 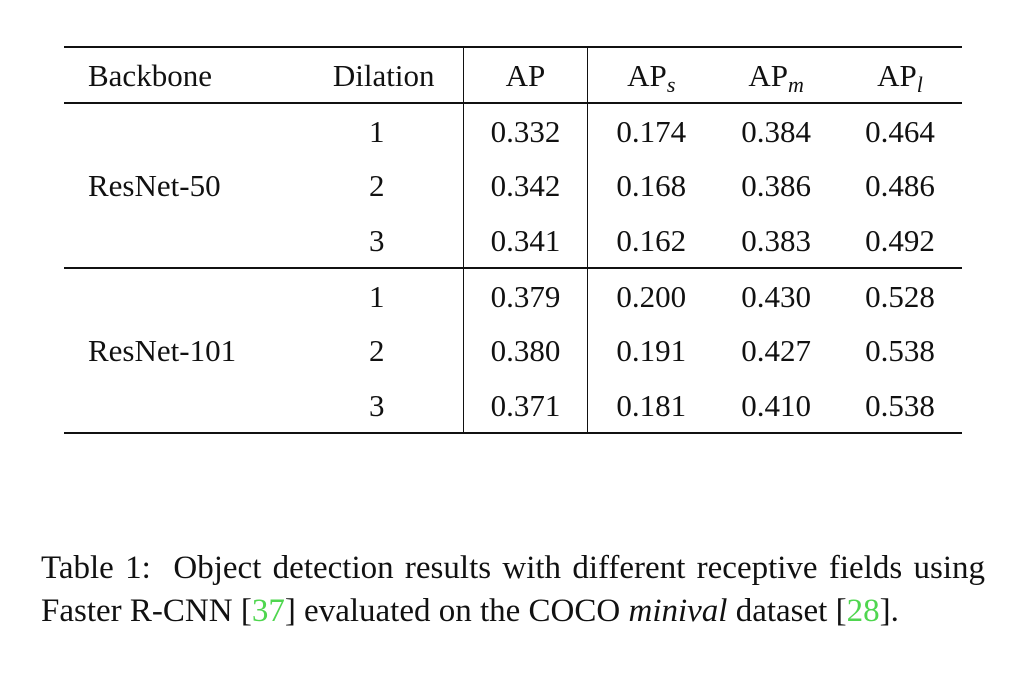 I want to click on table-row: 3 0.371 0.181 0.410 0.538, so click(x=513, y=405).